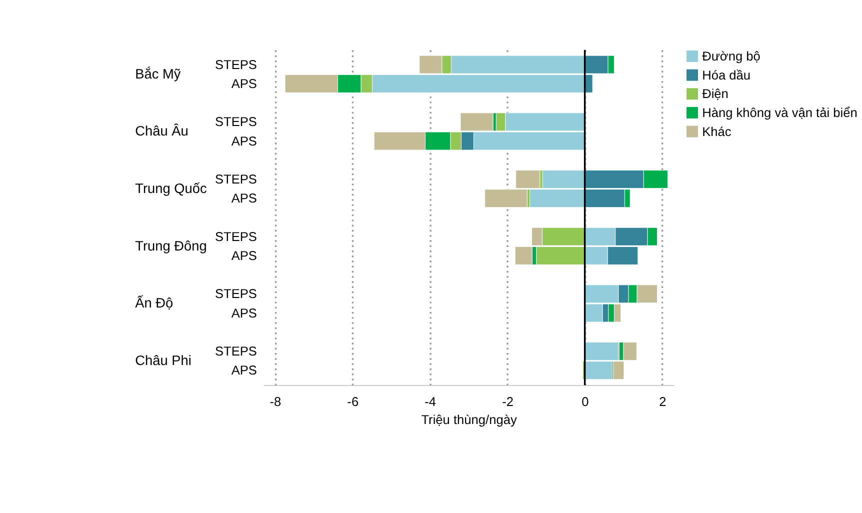  What do you see at coordinates (171, 246) in the screenshot?
I see `text: Trung Đông` at bounding box center [171, 246].